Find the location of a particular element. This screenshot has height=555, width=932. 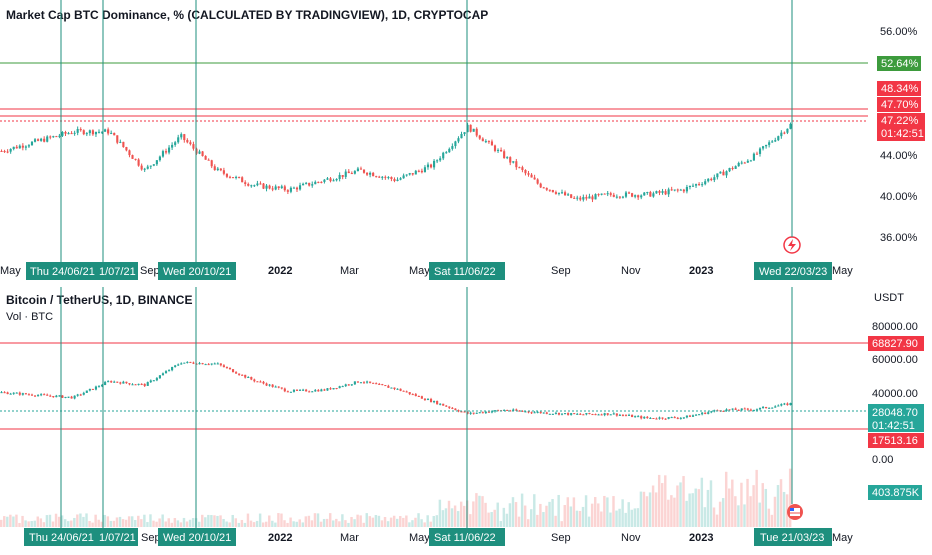

btc-price-tag-3: 17513.16 is located at coordinates (896, 440).